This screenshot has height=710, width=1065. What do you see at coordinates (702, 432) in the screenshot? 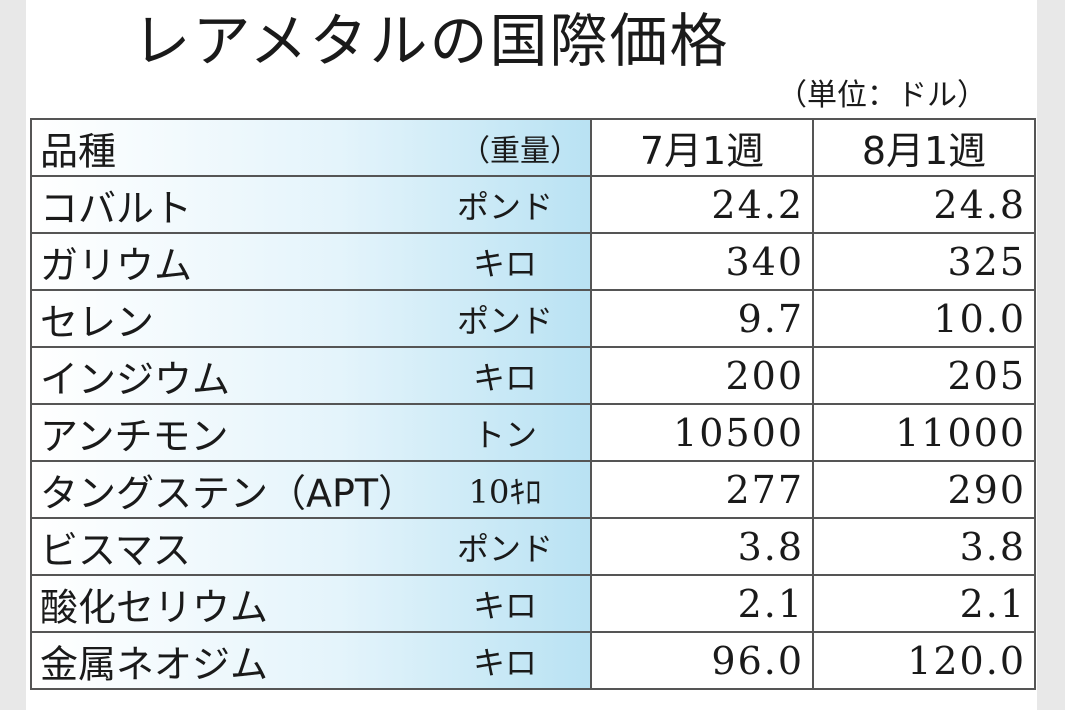
I see `price-july: 10500` at bounding box center [702, 432].